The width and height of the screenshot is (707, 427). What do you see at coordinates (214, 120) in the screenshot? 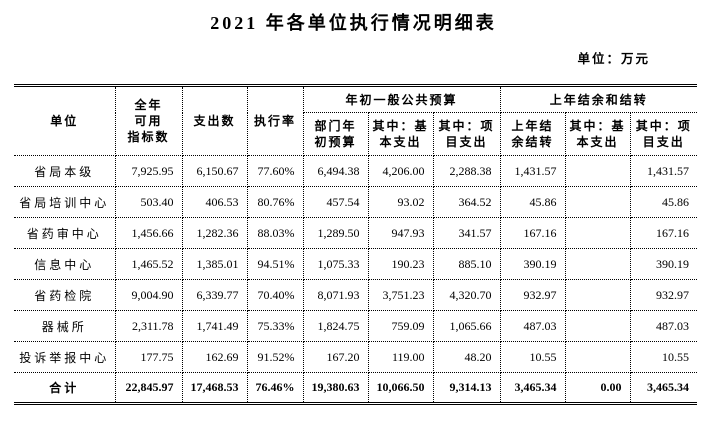
I see `header-expenditure: 支出数` at bounding box center [214, 120].